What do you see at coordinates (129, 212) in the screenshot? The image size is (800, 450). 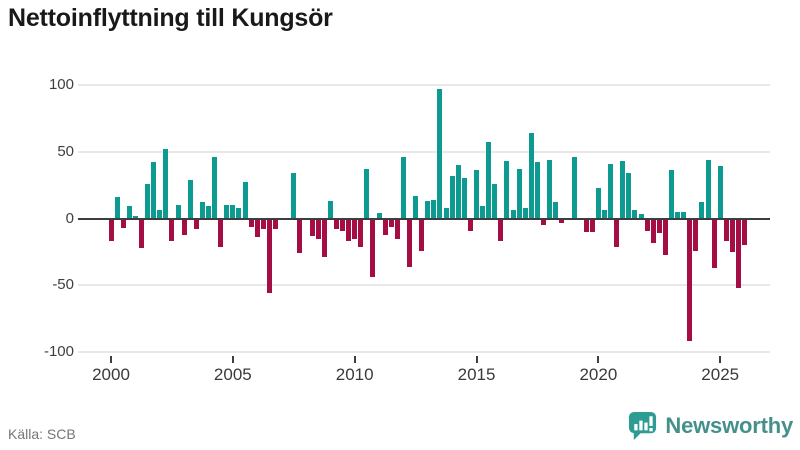 I see `bar-q3` at bounding box center [129, 212].